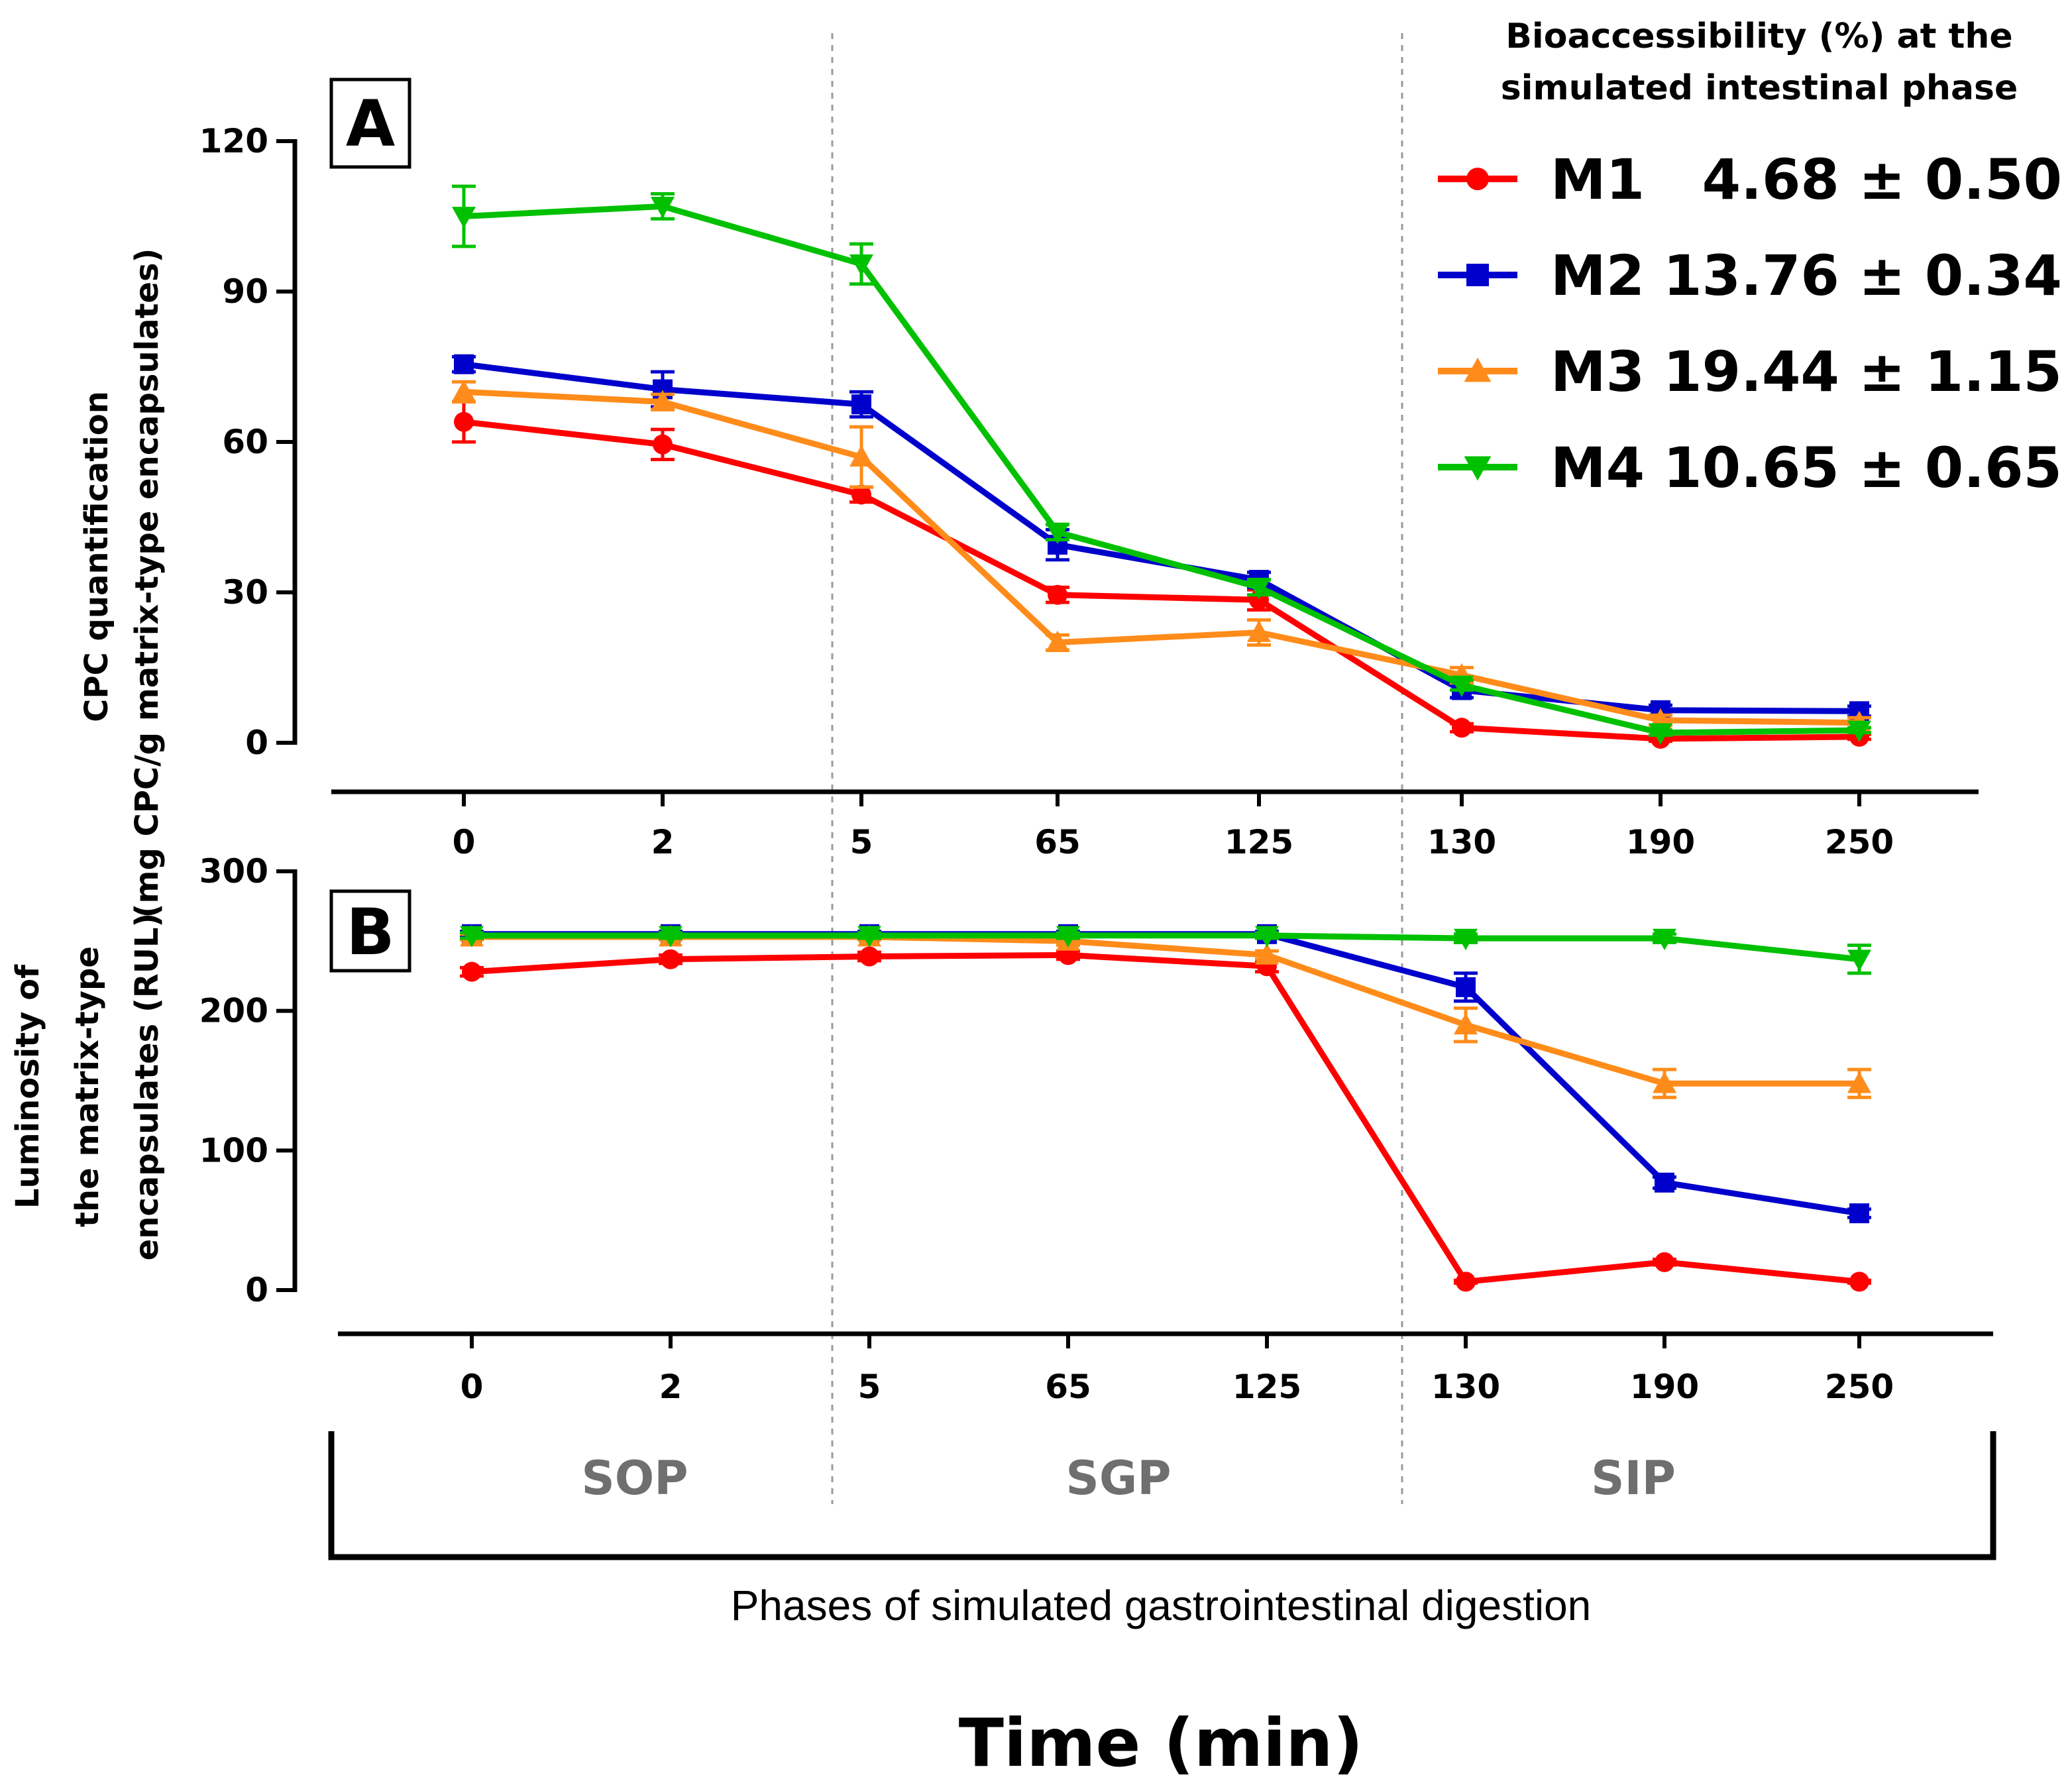 Image resolution: width=2072 pixels, height=1791 pixels. I want to click on bracket-line, so click(1162, 1495).